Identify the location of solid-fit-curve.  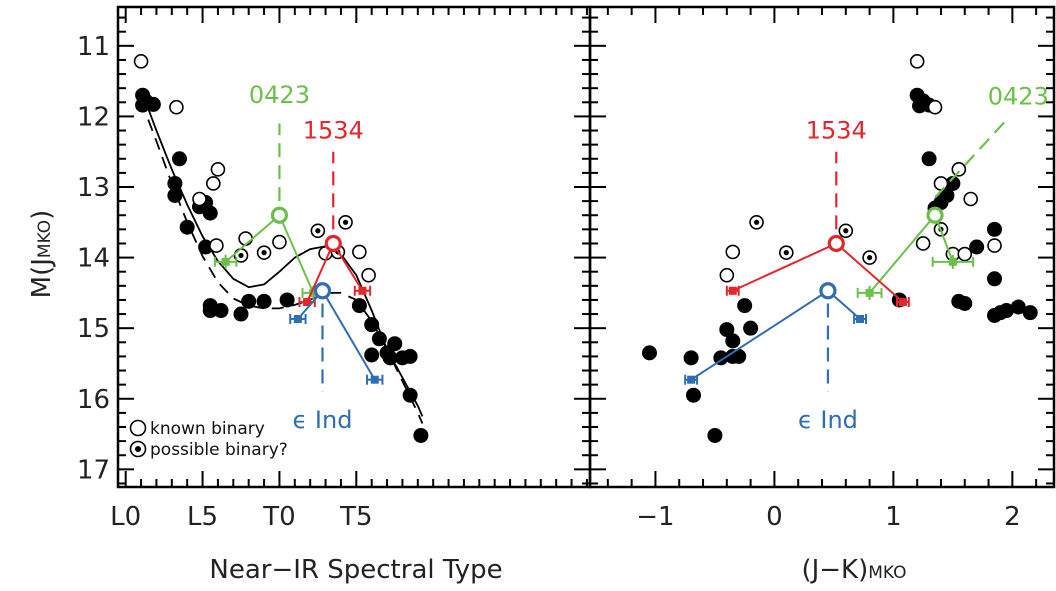
(282, 253).